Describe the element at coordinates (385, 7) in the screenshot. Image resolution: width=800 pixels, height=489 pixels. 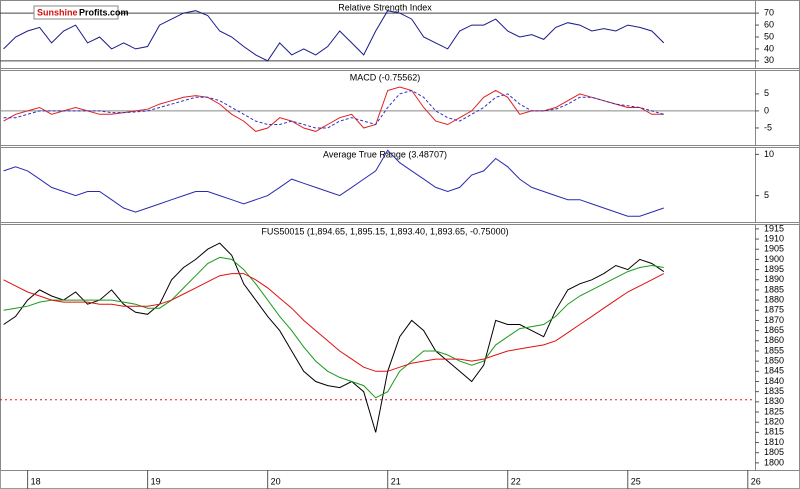
I see `chart-title: Relative Strength Index` at that location.